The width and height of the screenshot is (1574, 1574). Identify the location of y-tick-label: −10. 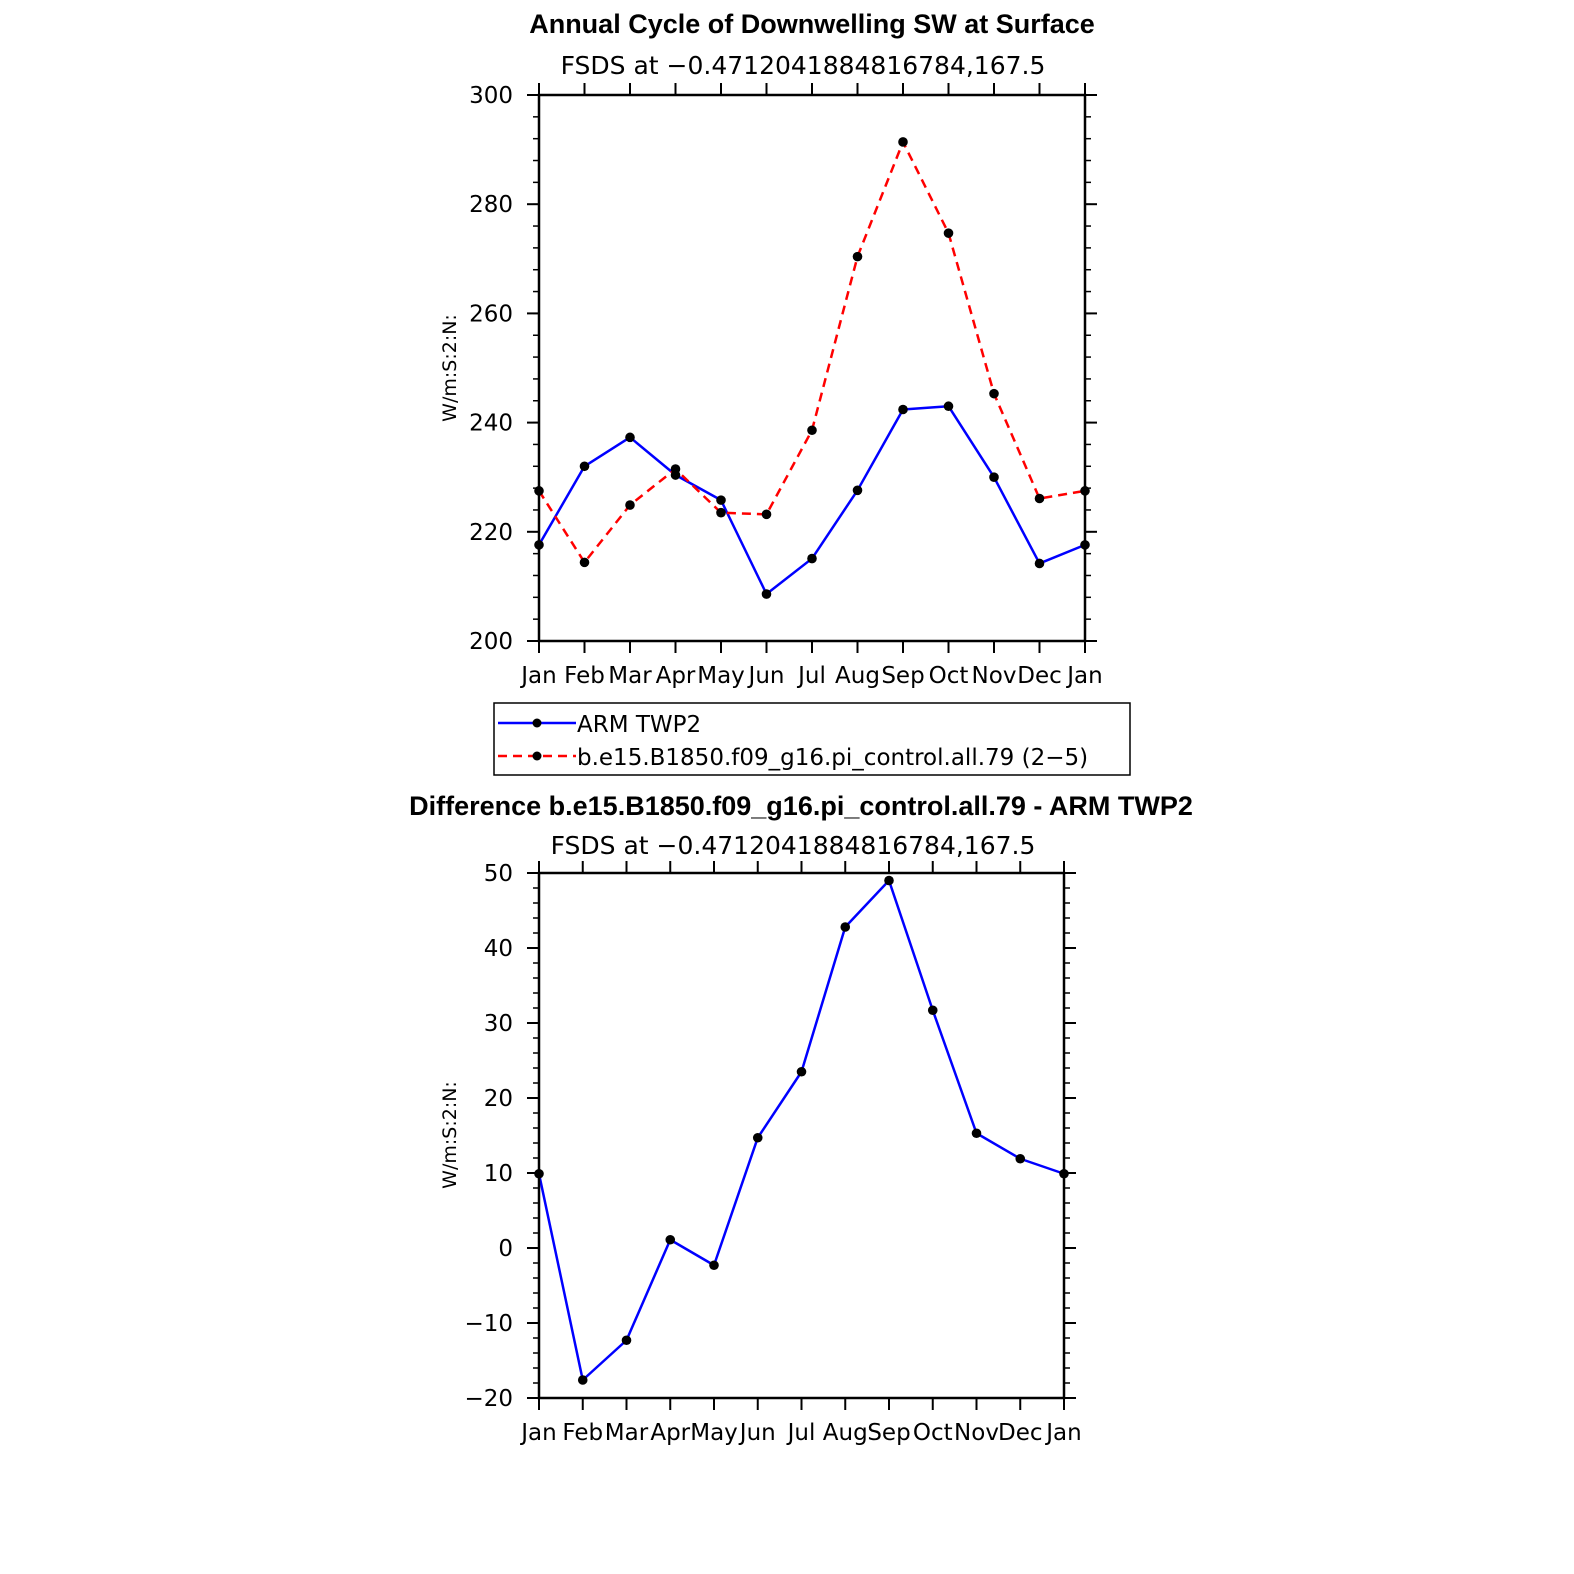
(488, 1324).